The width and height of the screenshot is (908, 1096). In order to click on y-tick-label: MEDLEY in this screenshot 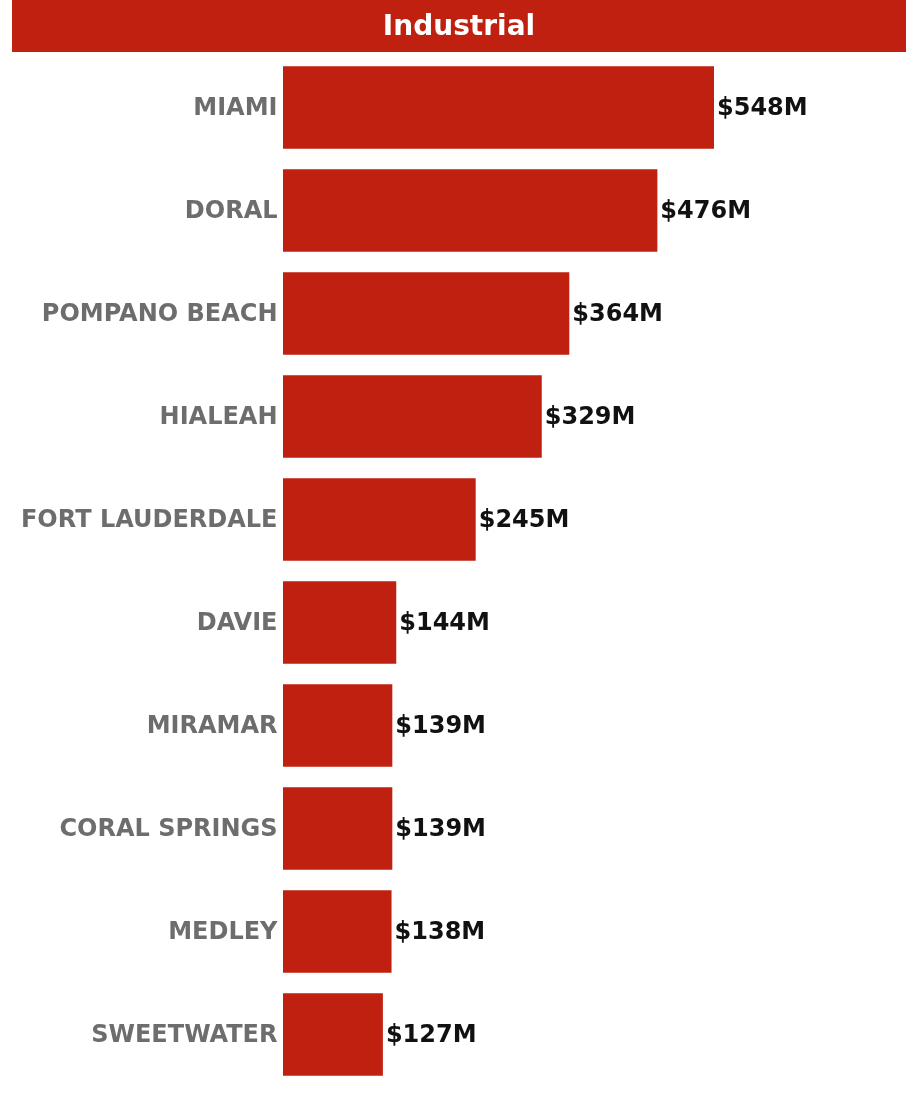, I will do `click(223, 930)`.